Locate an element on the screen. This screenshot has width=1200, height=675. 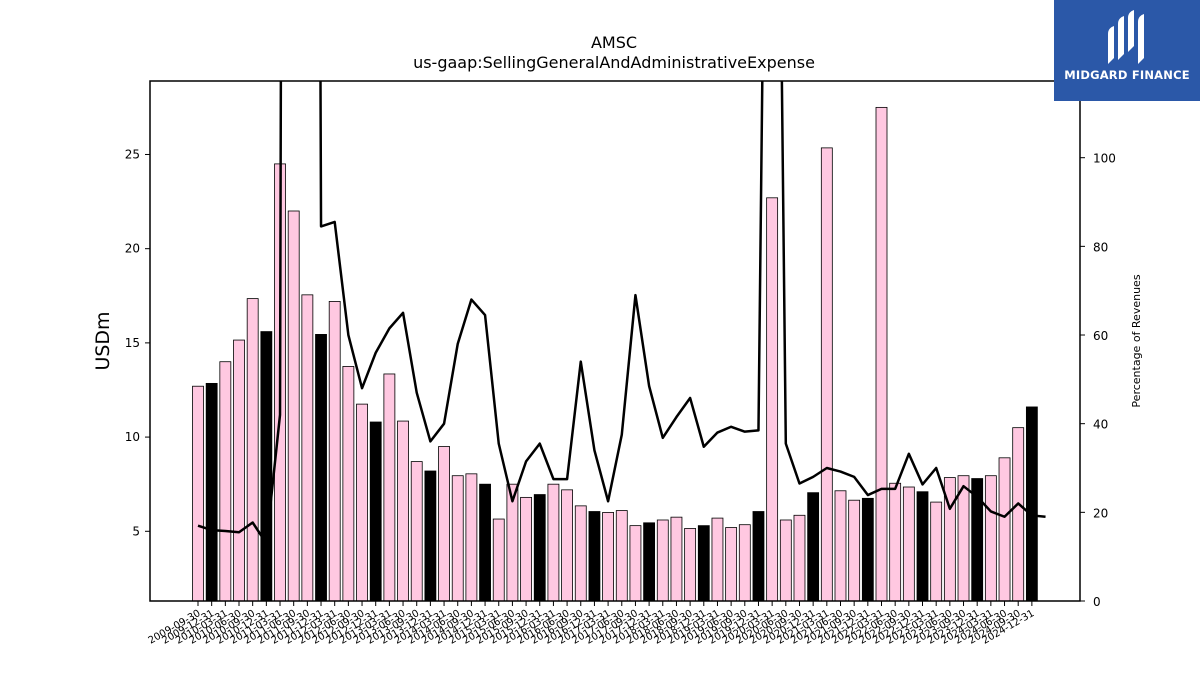
y2-tick-label: 40 is located at coordinates (1100, 425).